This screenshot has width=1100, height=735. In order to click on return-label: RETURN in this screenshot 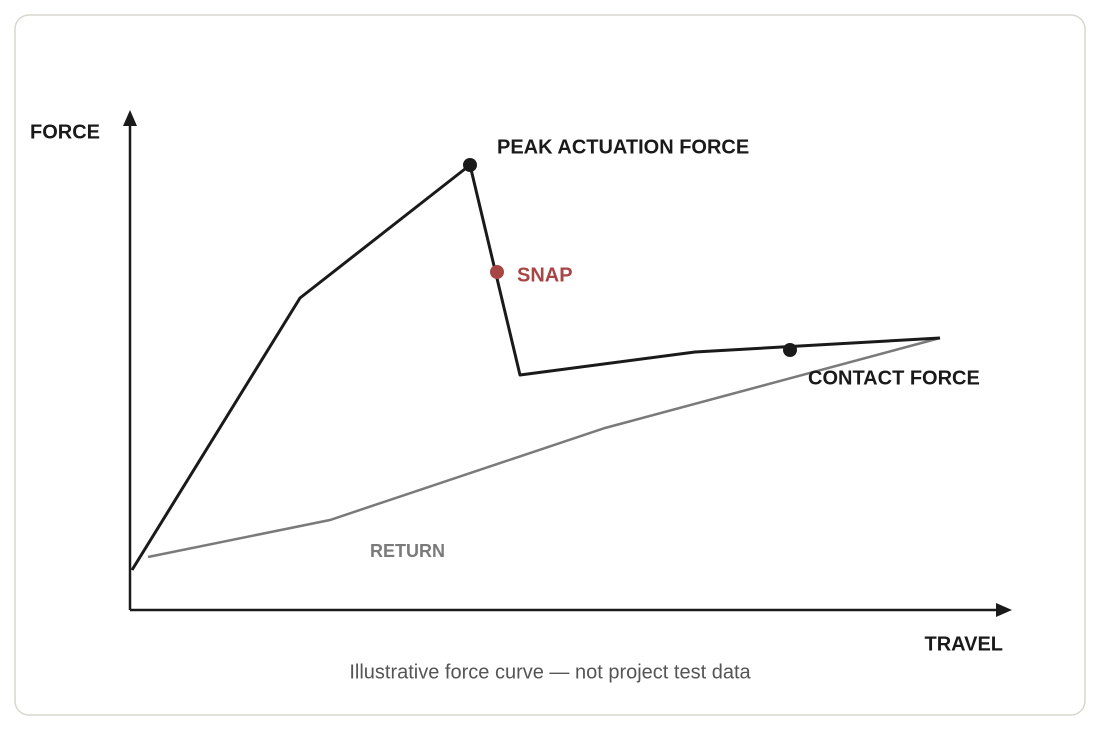, I will do `click(407, 551)`.